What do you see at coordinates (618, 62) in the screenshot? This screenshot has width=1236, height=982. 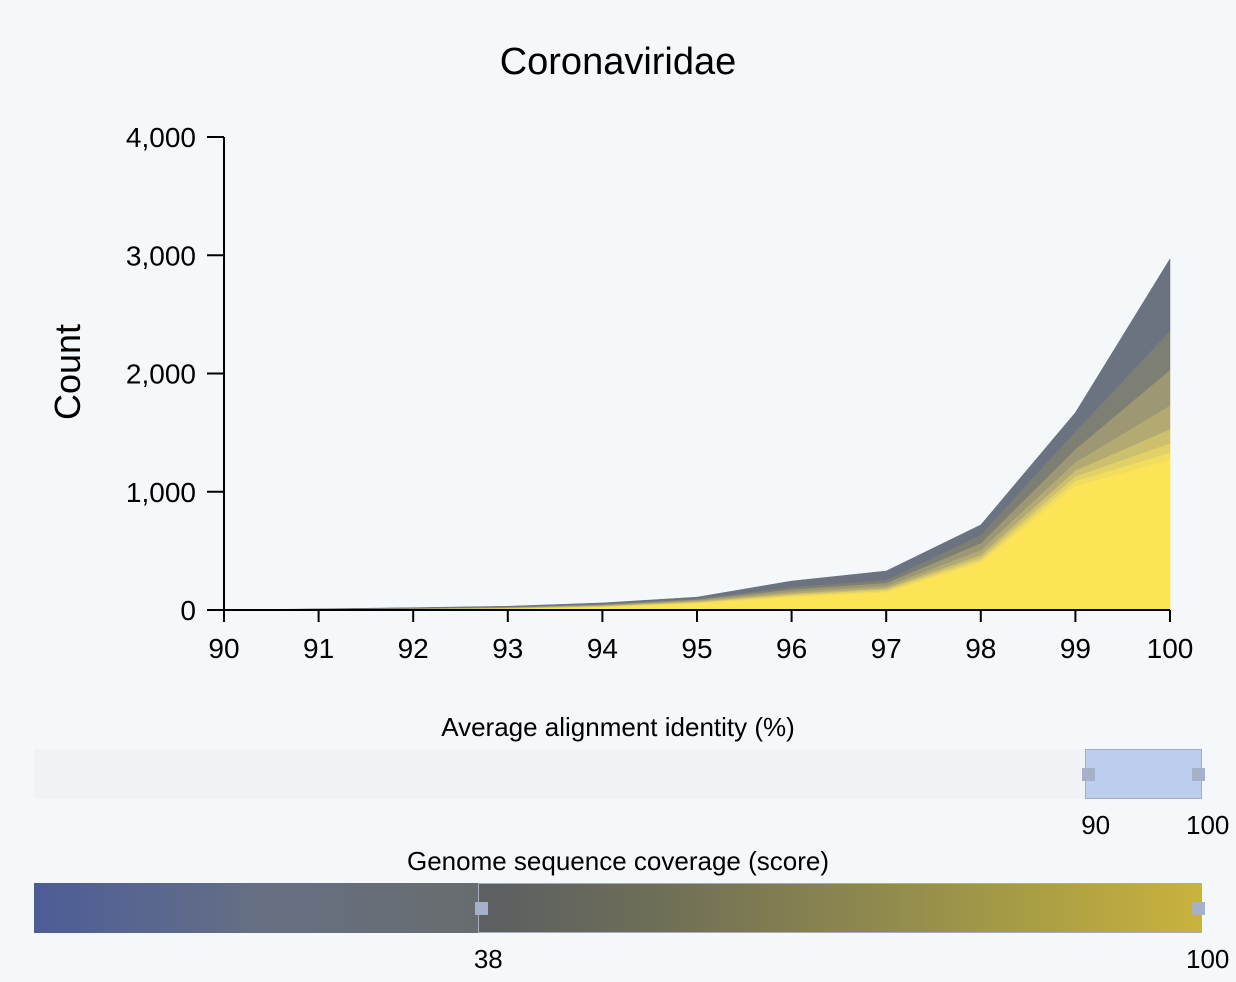 I see `chart-title: Coronaviridae` at bounding box center [618, 62].